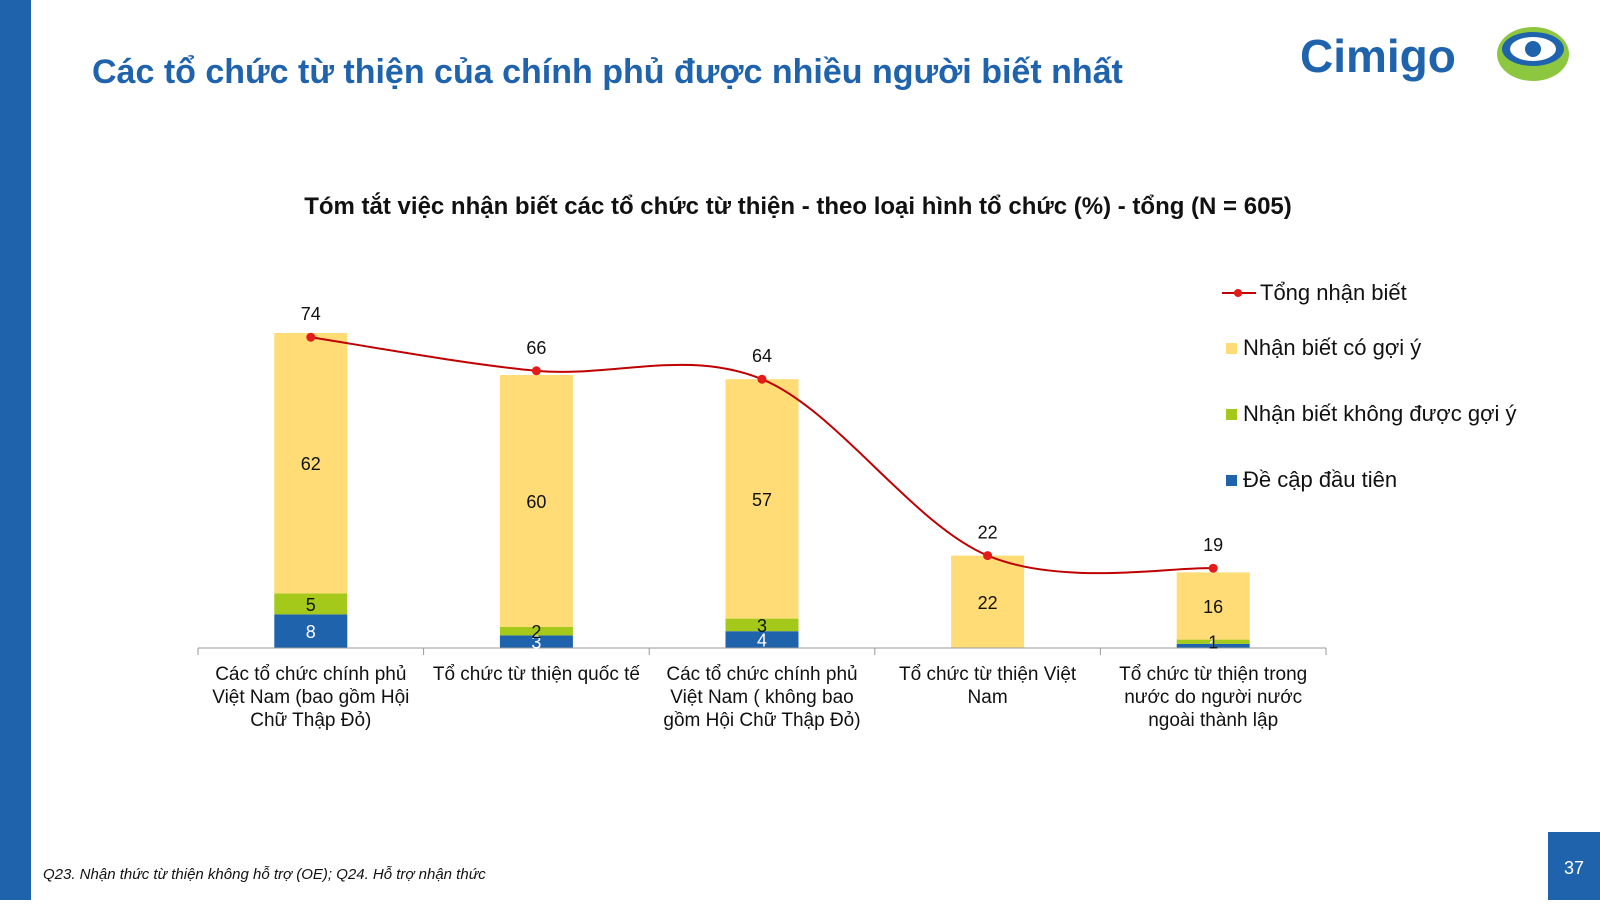 The width and height of the screenshot is (1600, 904). Describe the element at coordinates (988, 697) in the screenshot. I see `category-label: Nam` at that location.